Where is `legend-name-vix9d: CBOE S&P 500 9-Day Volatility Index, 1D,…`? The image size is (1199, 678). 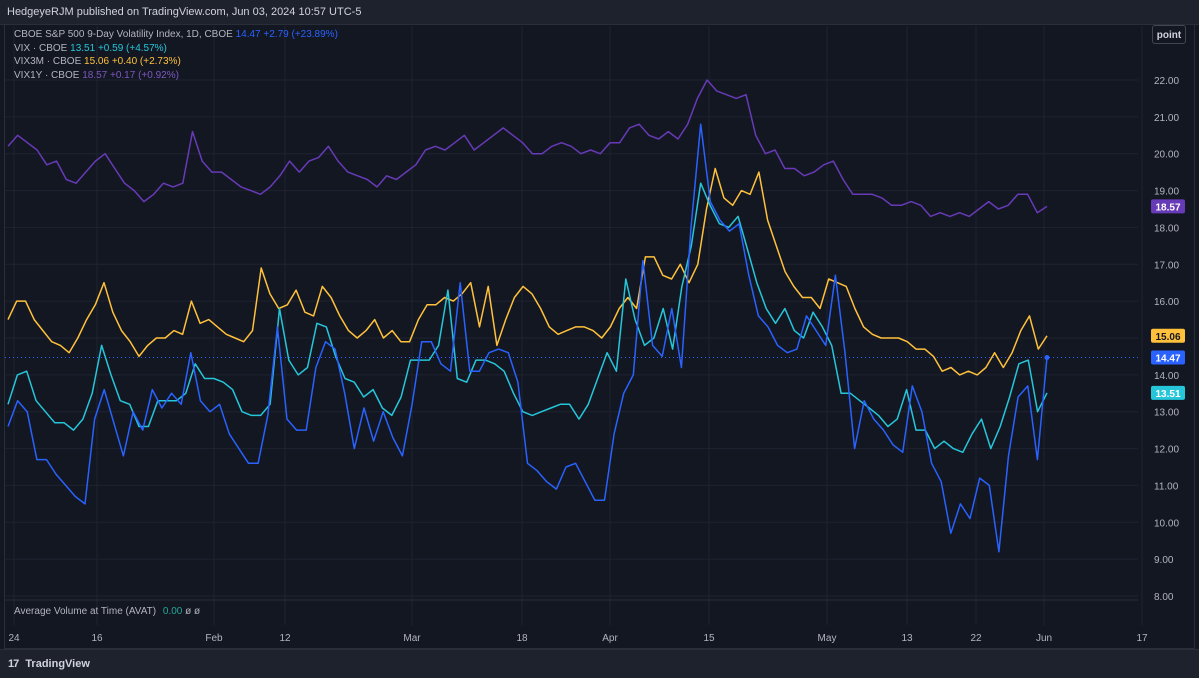 legend-name-vix9d: CBOE S&P 500 9-Day Volatility Index, 1D,… is located at coordinates (123, 34).